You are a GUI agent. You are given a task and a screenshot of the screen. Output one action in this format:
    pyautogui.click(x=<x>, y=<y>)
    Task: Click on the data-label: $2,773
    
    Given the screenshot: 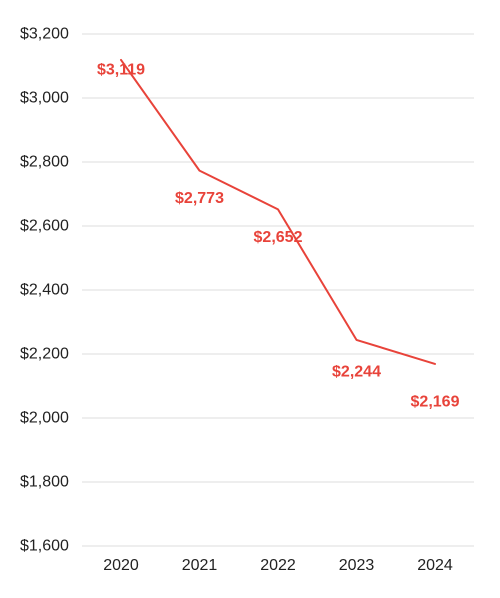 What is the action you would take?
    pyautogui.click(x=199, y=198)
    